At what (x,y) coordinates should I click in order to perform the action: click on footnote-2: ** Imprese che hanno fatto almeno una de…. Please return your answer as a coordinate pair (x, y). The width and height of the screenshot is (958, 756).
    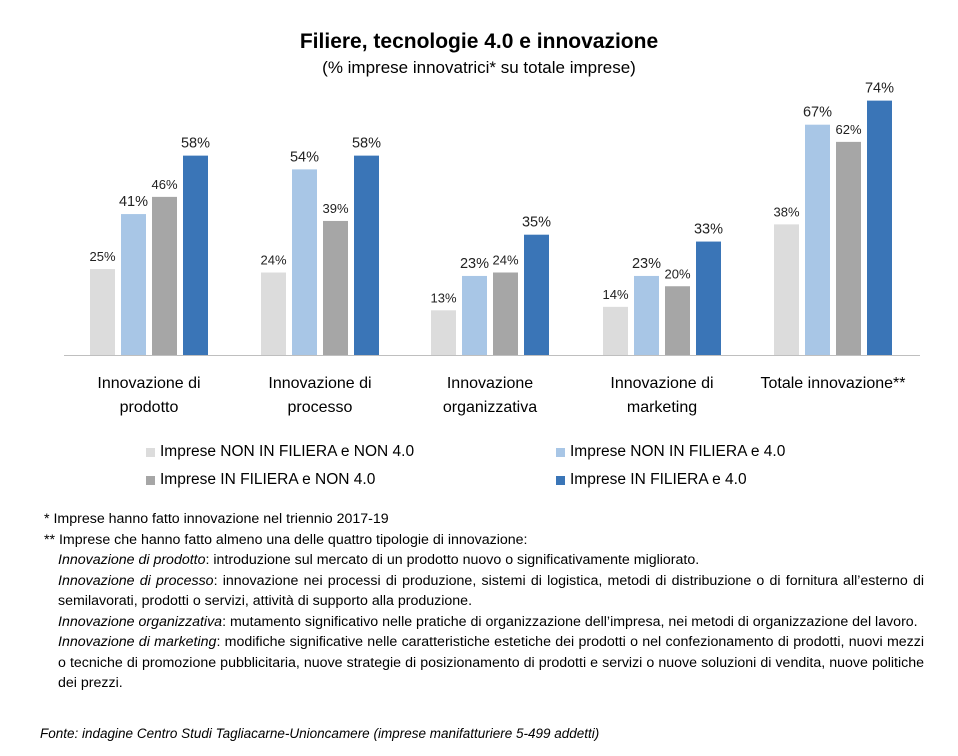
    Looking at the image, I should click on (286, 539).